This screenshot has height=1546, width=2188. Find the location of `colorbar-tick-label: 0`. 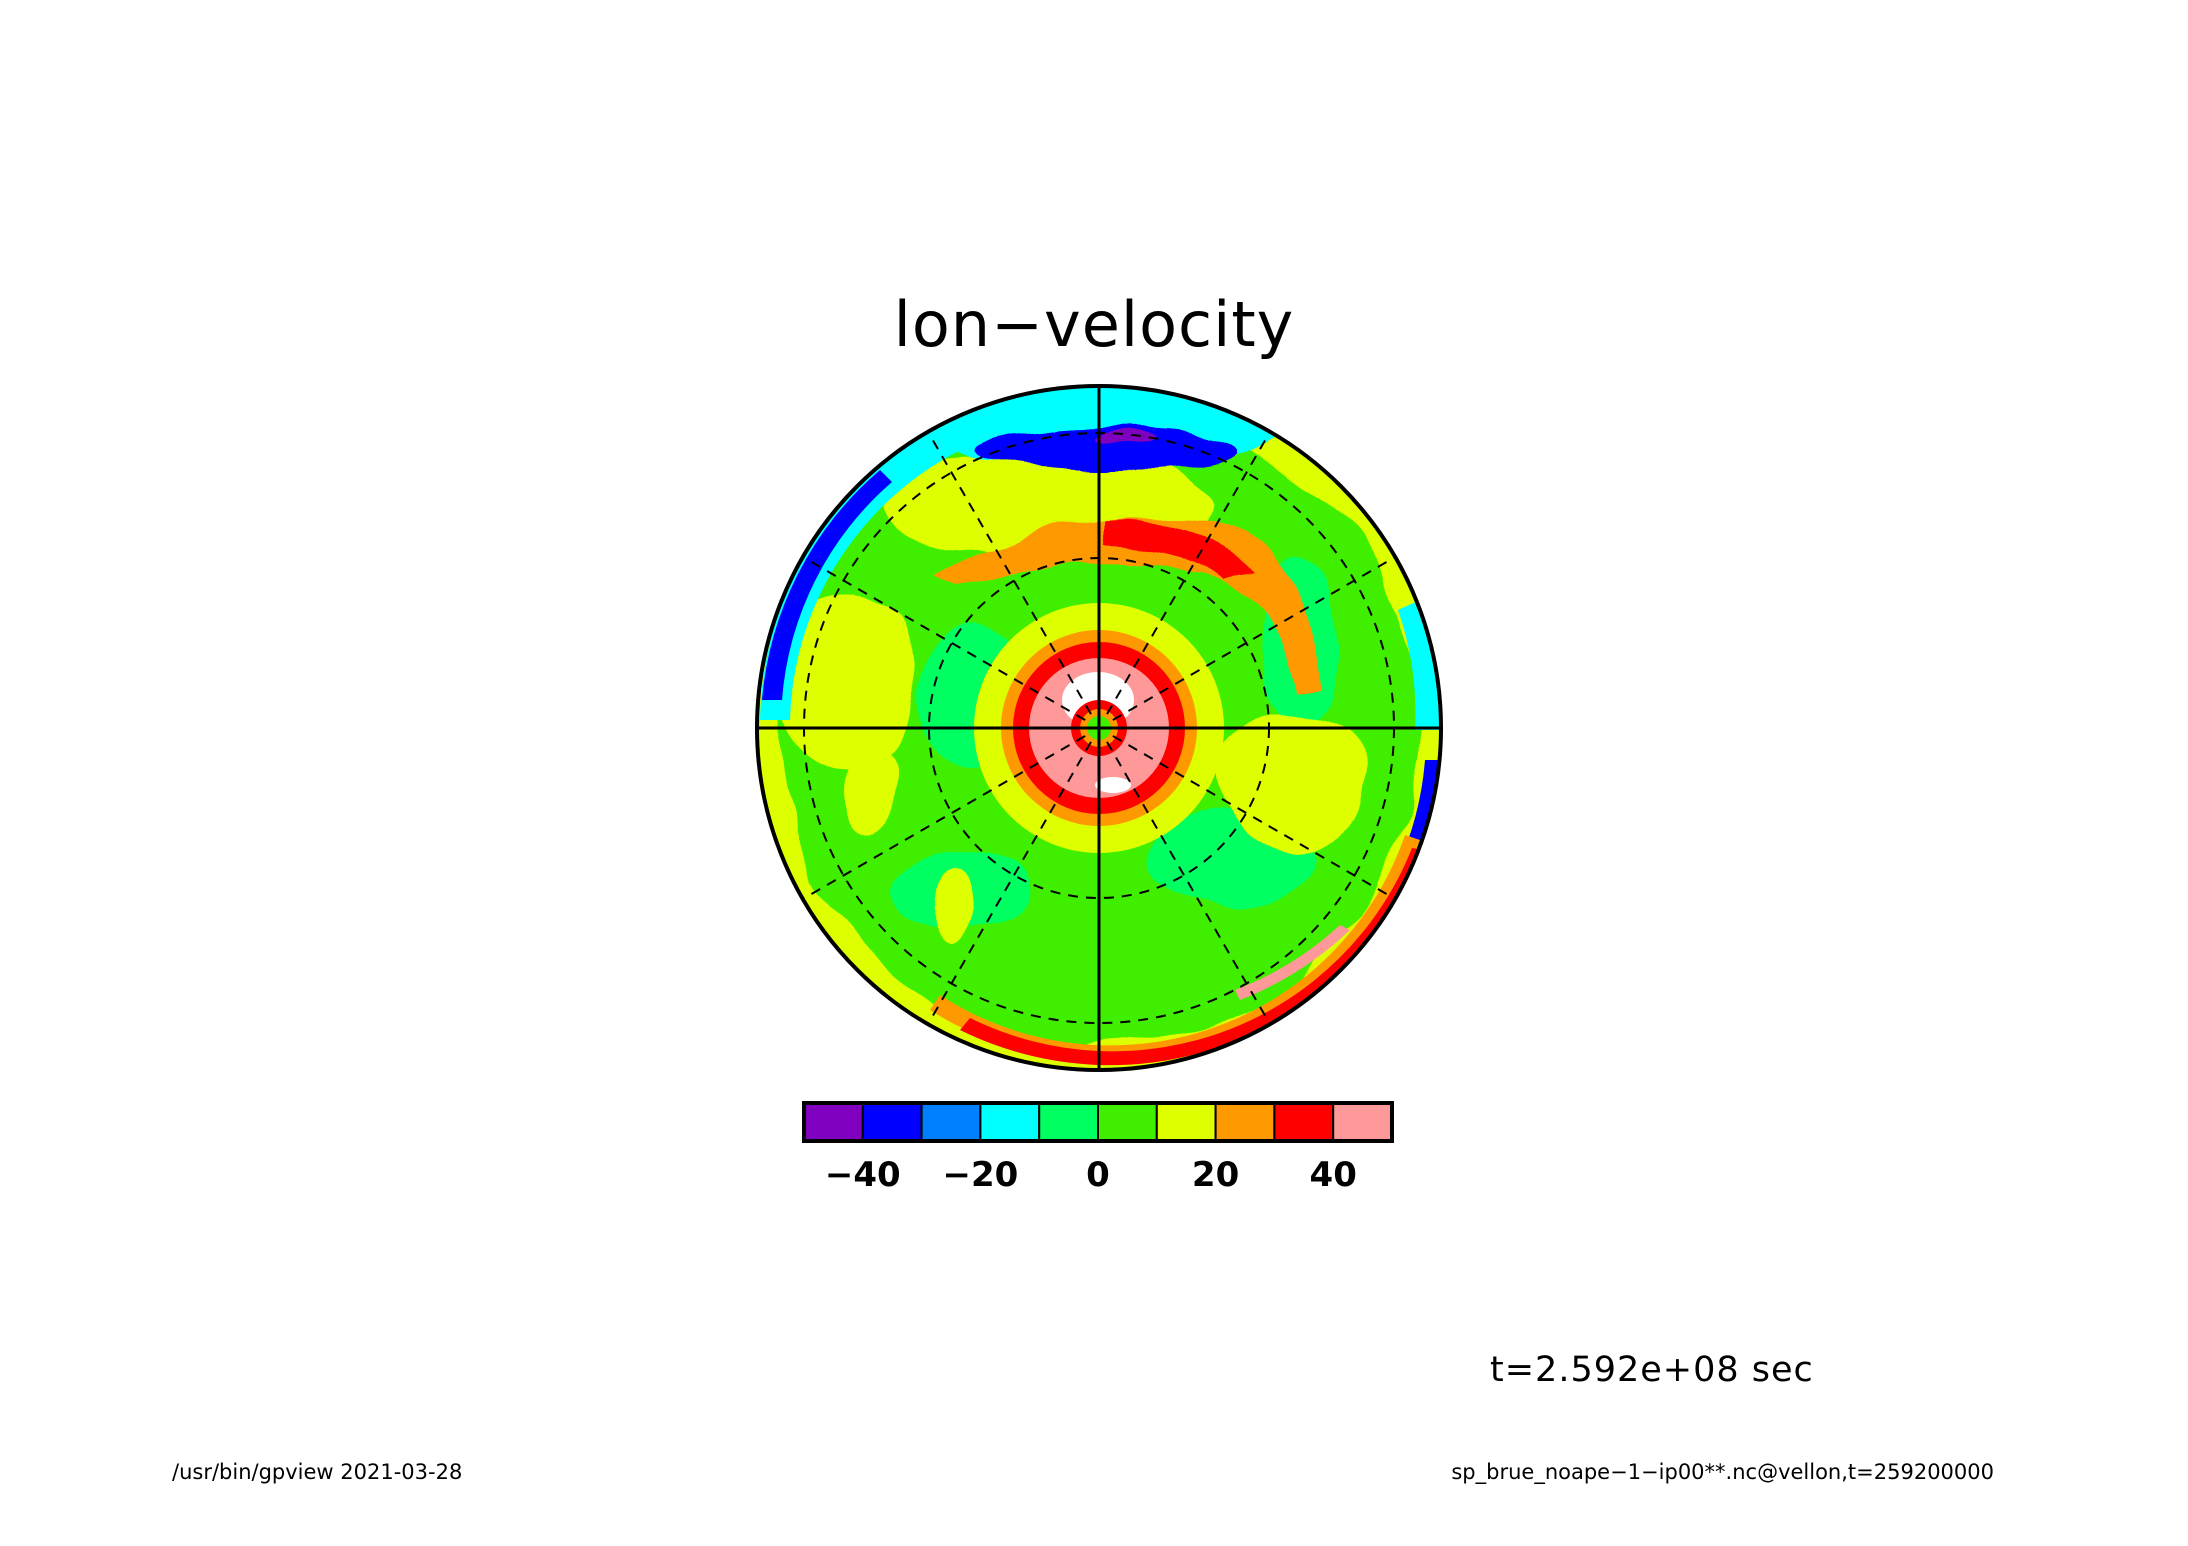

colorbar-tick-label: 0 is located at coordinates (1098, 1175).